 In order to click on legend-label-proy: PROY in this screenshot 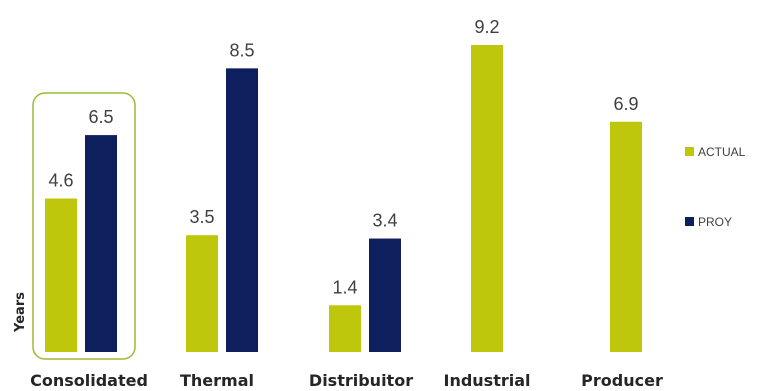, I will do `click(715, 222)`.